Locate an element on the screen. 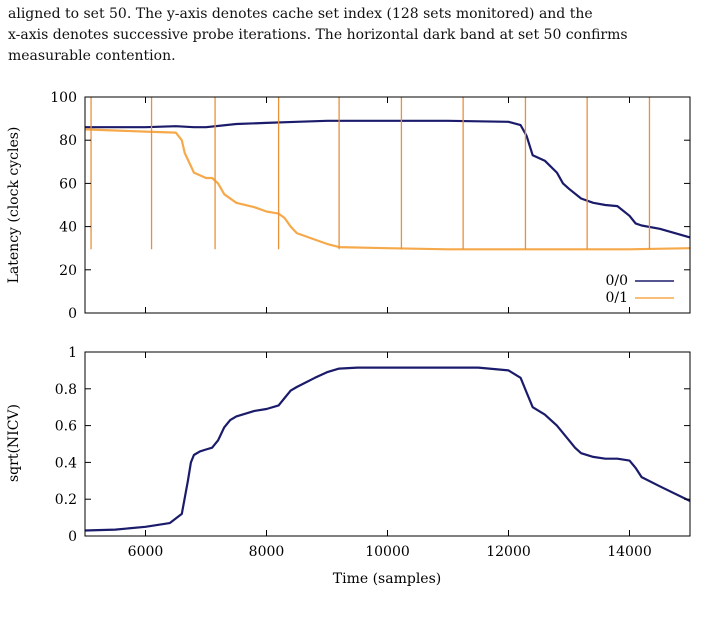 The width and height of the screenshot is (704, 617). latency-ytick-label-0: 0 is located at coordinates (72, 314).